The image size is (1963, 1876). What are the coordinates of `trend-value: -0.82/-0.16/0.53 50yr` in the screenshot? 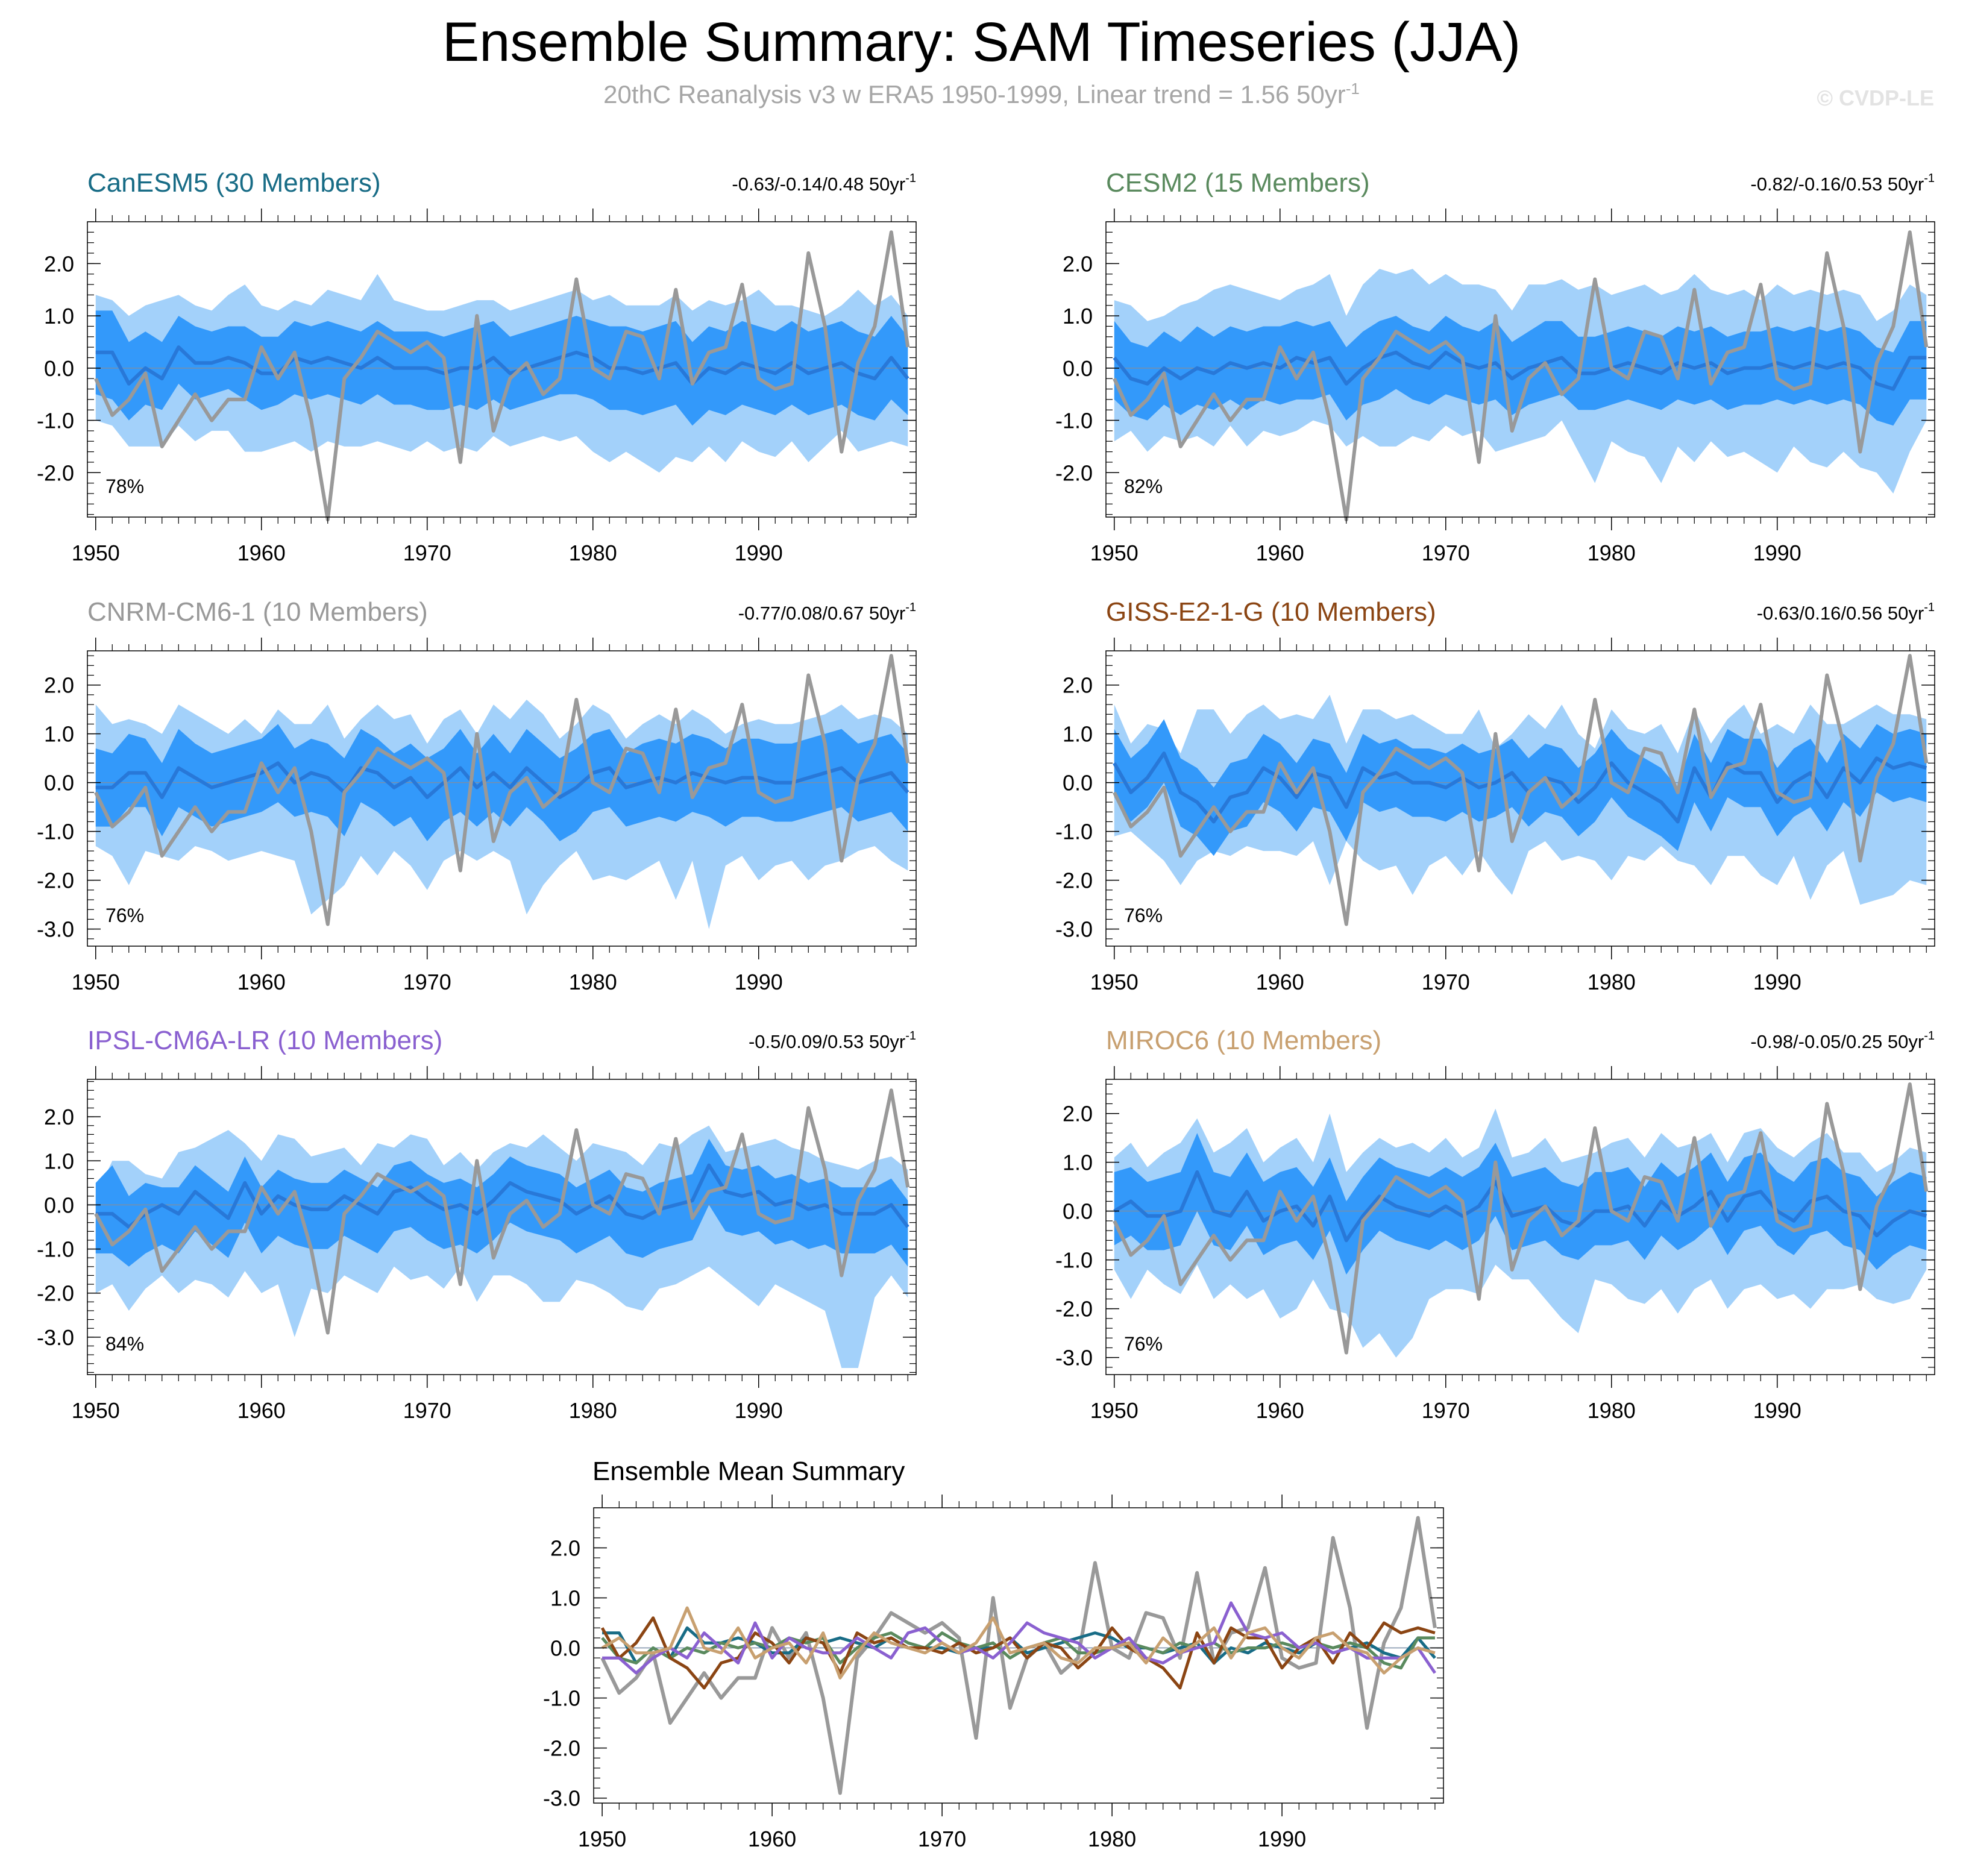 It's located at (1837, 184).